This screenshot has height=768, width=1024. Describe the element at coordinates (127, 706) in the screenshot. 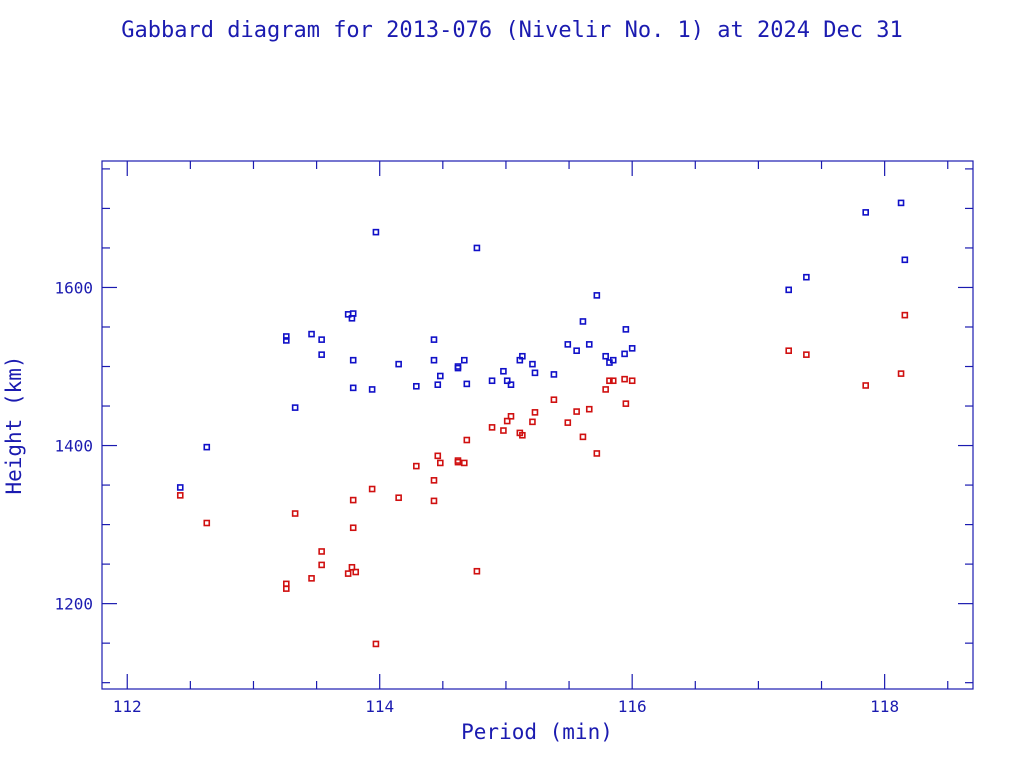

I see `x-tick-label: 112` at that location.